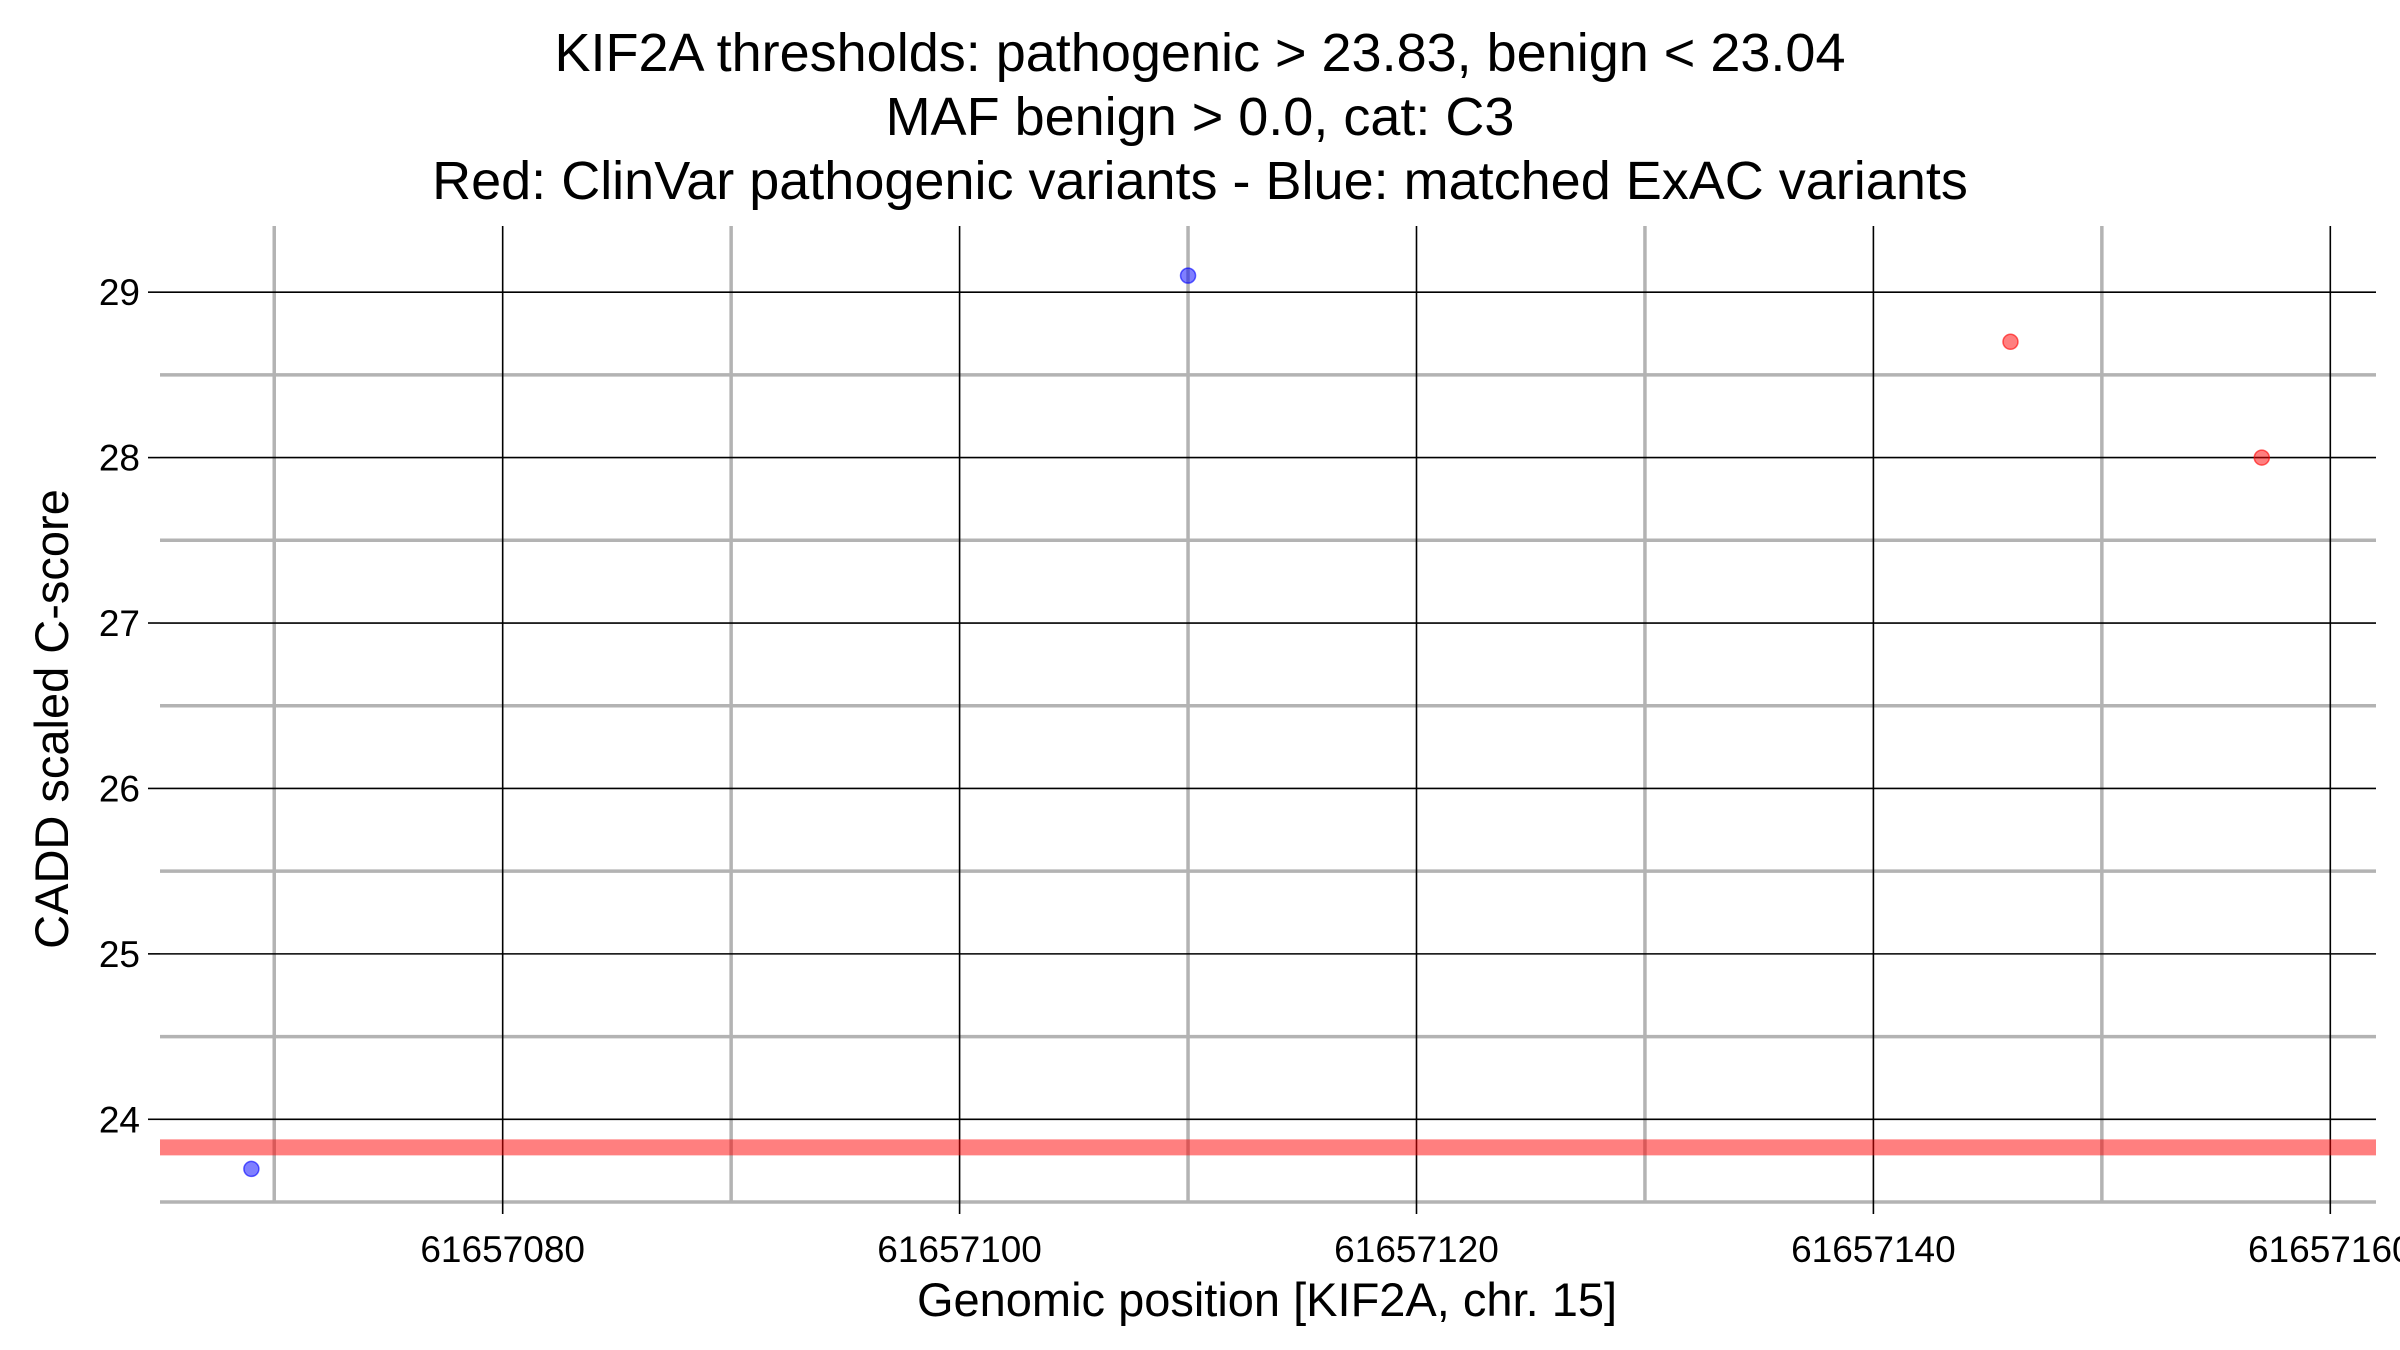 This screenshot has width=2400, height=1350. Describe the element at coordinates (959, 1249) in the screenshot. I see `x-tick-label-1: 61657100` at that location.